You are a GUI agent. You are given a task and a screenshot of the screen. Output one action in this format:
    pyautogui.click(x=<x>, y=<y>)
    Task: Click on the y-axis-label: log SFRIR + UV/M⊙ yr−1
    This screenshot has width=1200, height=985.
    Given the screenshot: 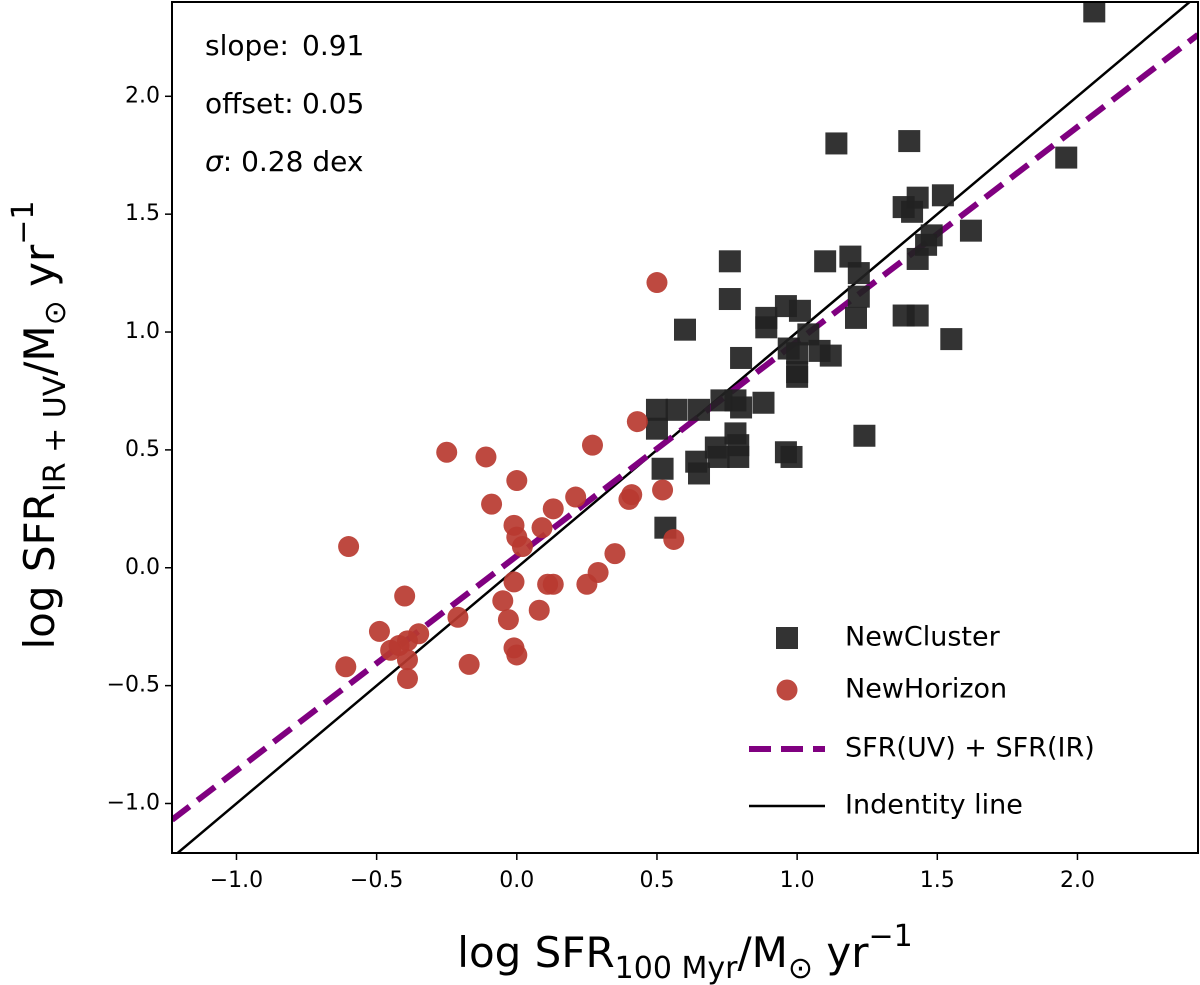 What is the action you would take?
    pyautogui.click(x=39, y=424)
    